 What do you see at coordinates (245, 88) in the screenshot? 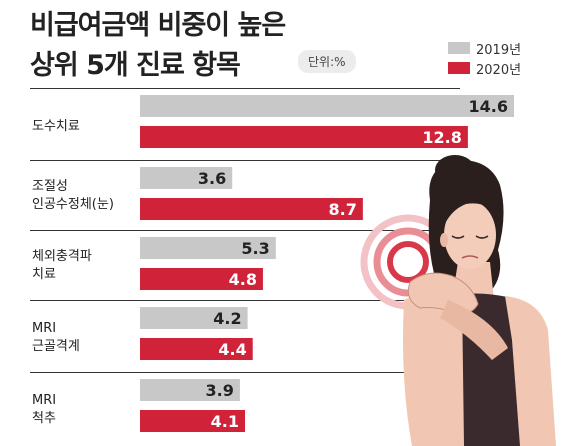
I see `header-divider` at bounding box center [245, 88].